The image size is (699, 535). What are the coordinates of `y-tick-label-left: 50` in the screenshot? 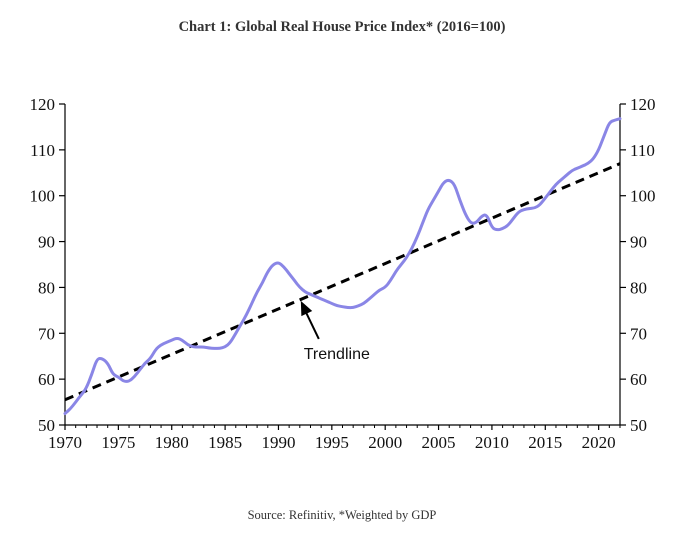 It's located at (46, 425).